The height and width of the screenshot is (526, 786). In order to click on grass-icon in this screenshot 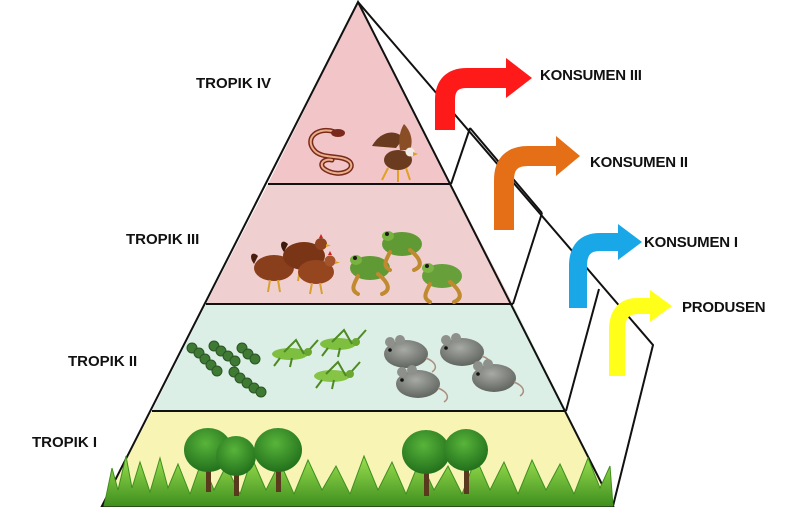, I will do `click(358, 480)`.